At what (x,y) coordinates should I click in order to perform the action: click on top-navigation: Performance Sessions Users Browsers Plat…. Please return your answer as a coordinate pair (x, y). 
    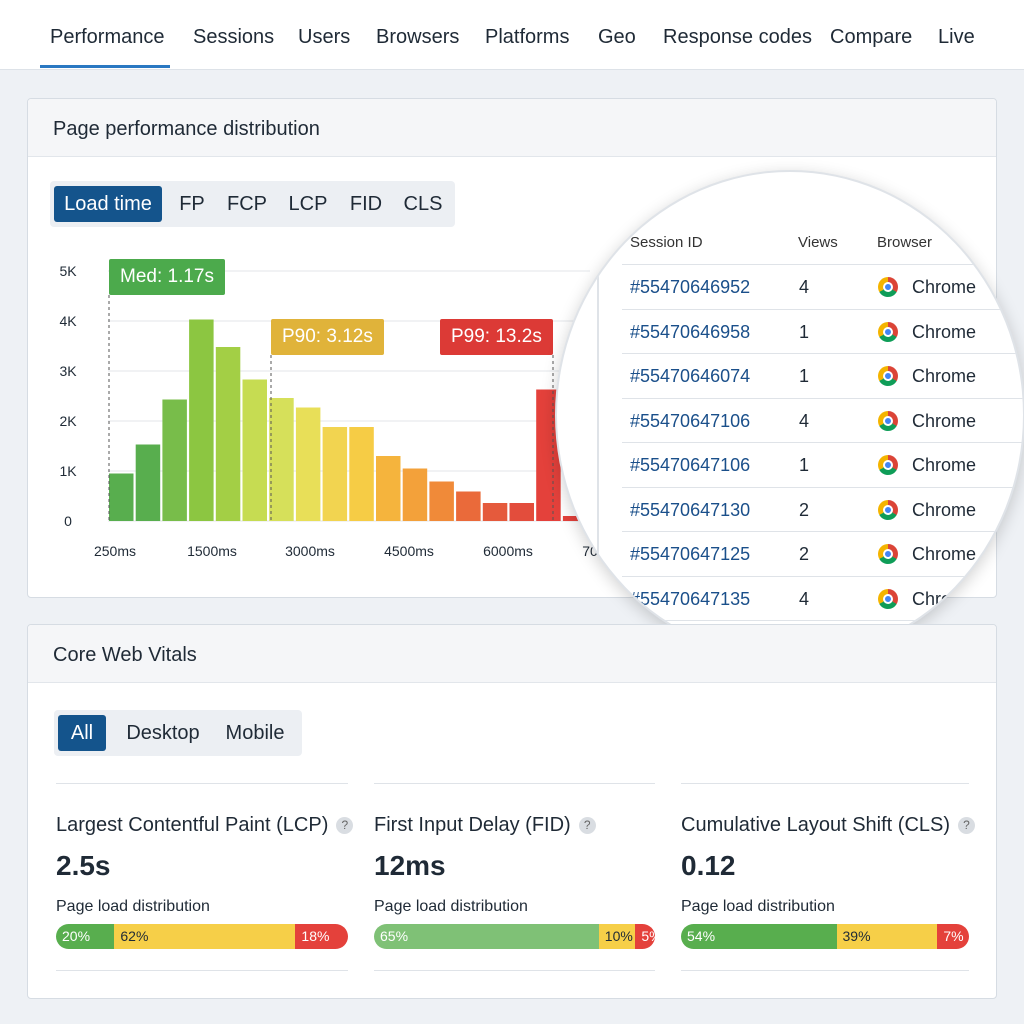
    Looking at the image, I should click on (512, 35).